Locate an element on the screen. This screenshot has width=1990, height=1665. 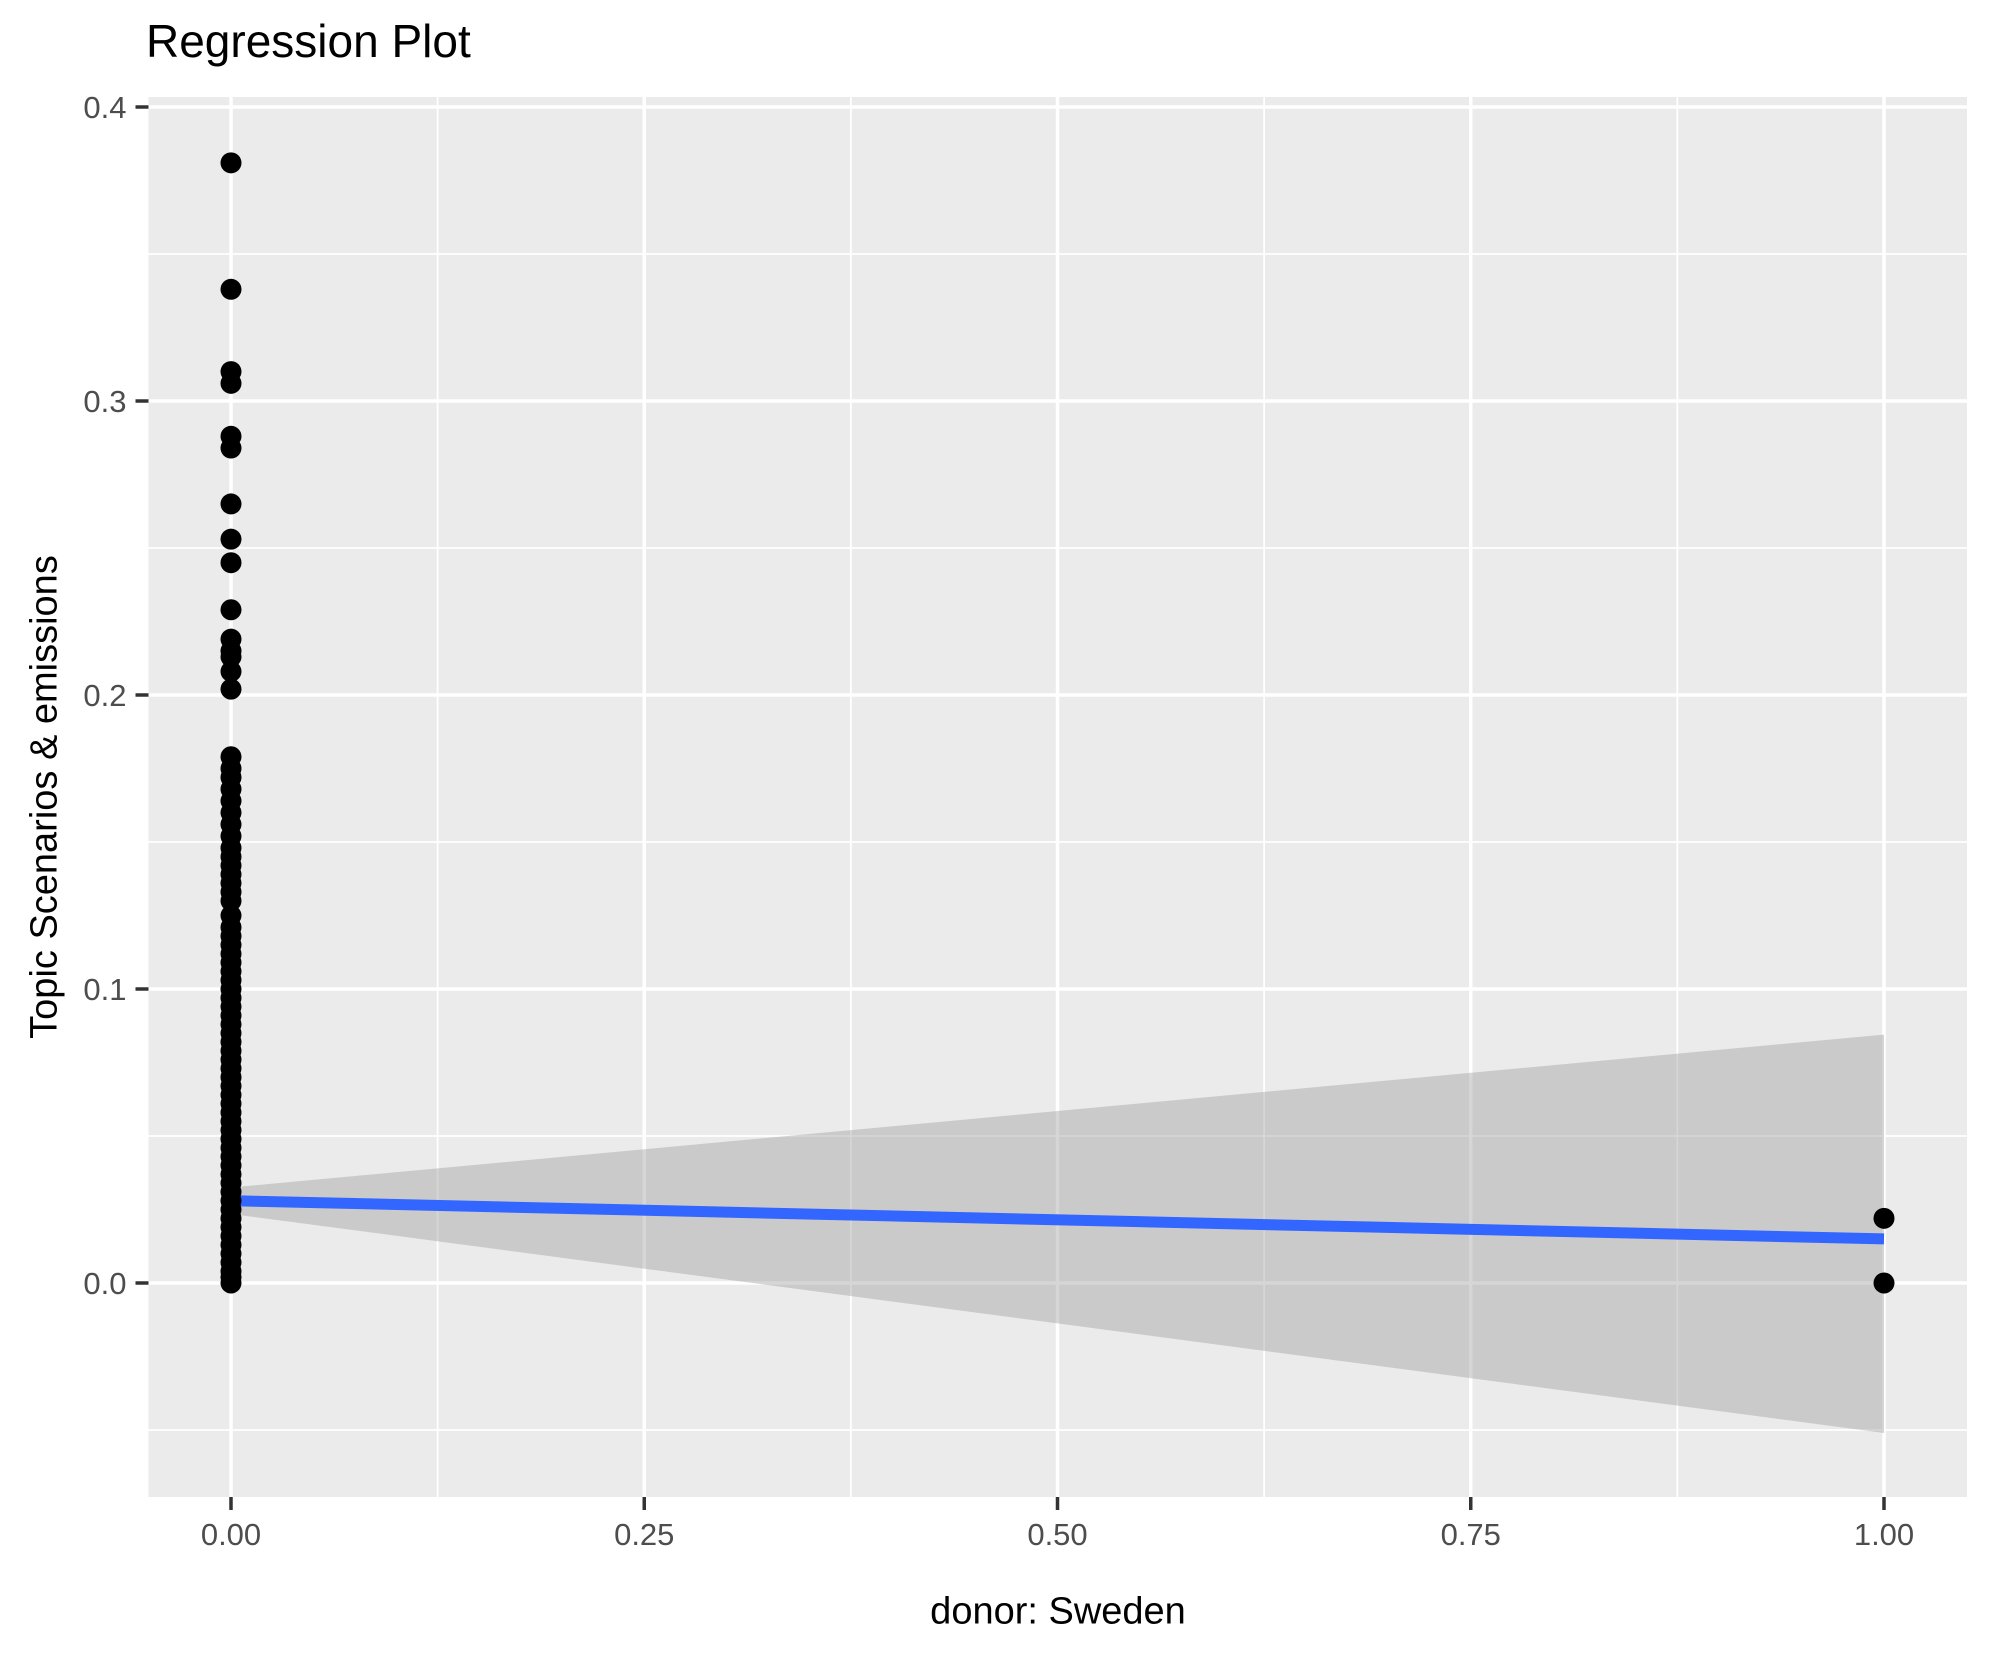
x-tick-label: 0.50 is located at coordinates (1057, 1534).